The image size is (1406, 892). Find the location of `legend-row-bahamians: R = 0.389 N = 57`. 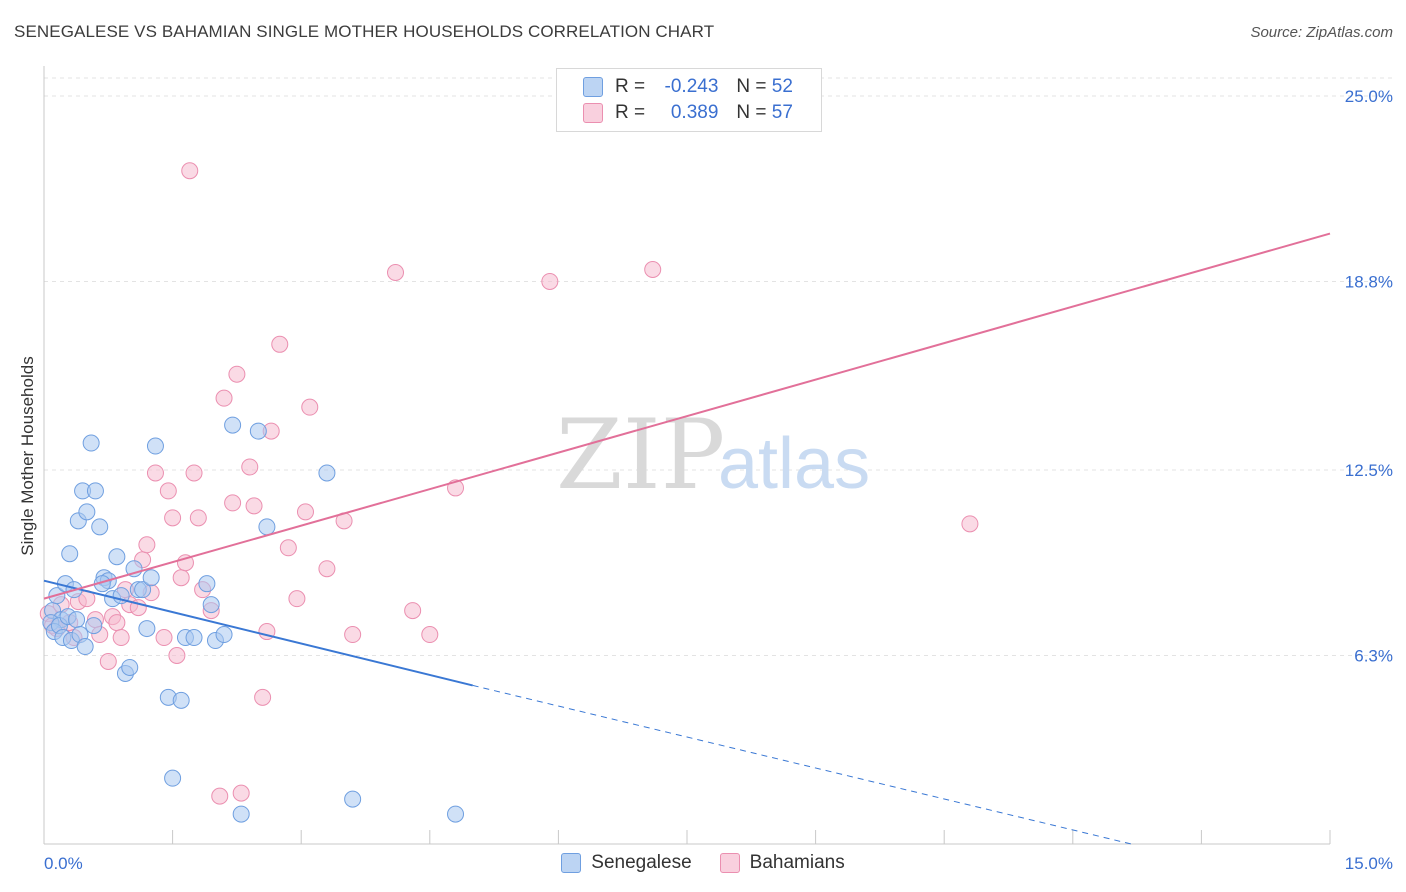

legend-row-bahamians: R = 0.389 N = 57 is located at coordinates (688, 113).